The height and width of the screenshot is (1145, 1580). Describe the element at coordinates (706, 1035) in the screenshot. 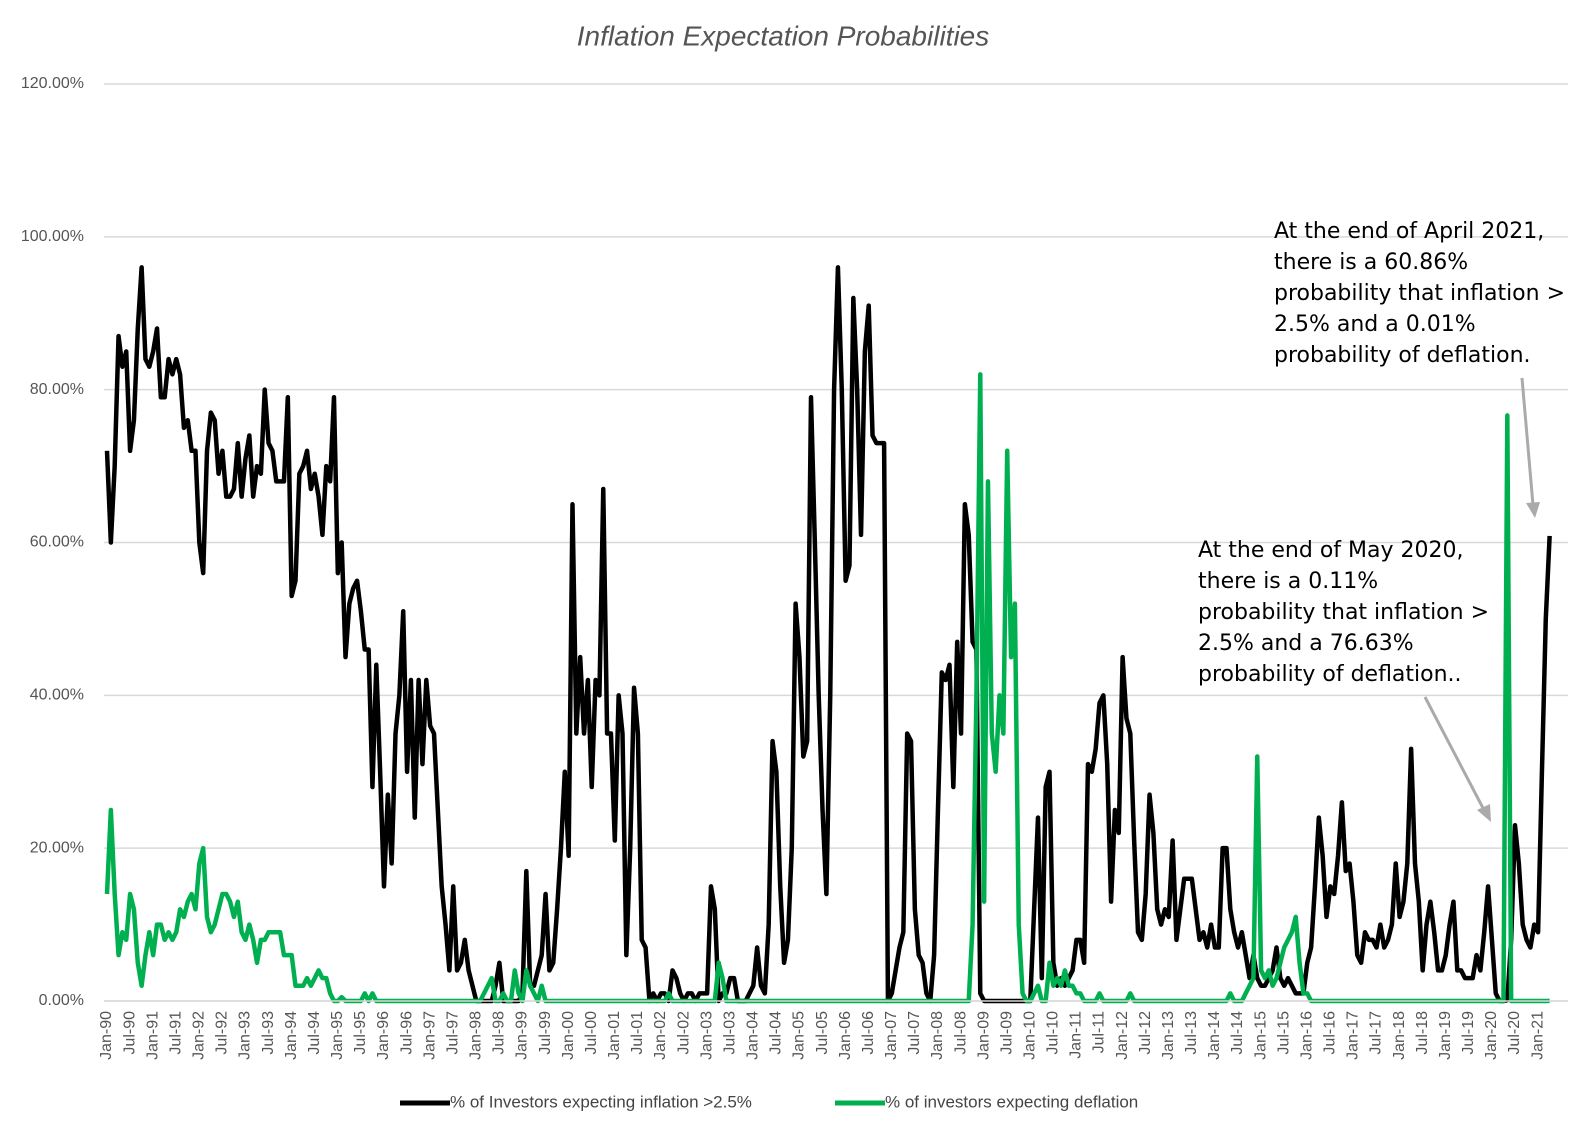

I see `x-tick-label: Jan-03` at that location.